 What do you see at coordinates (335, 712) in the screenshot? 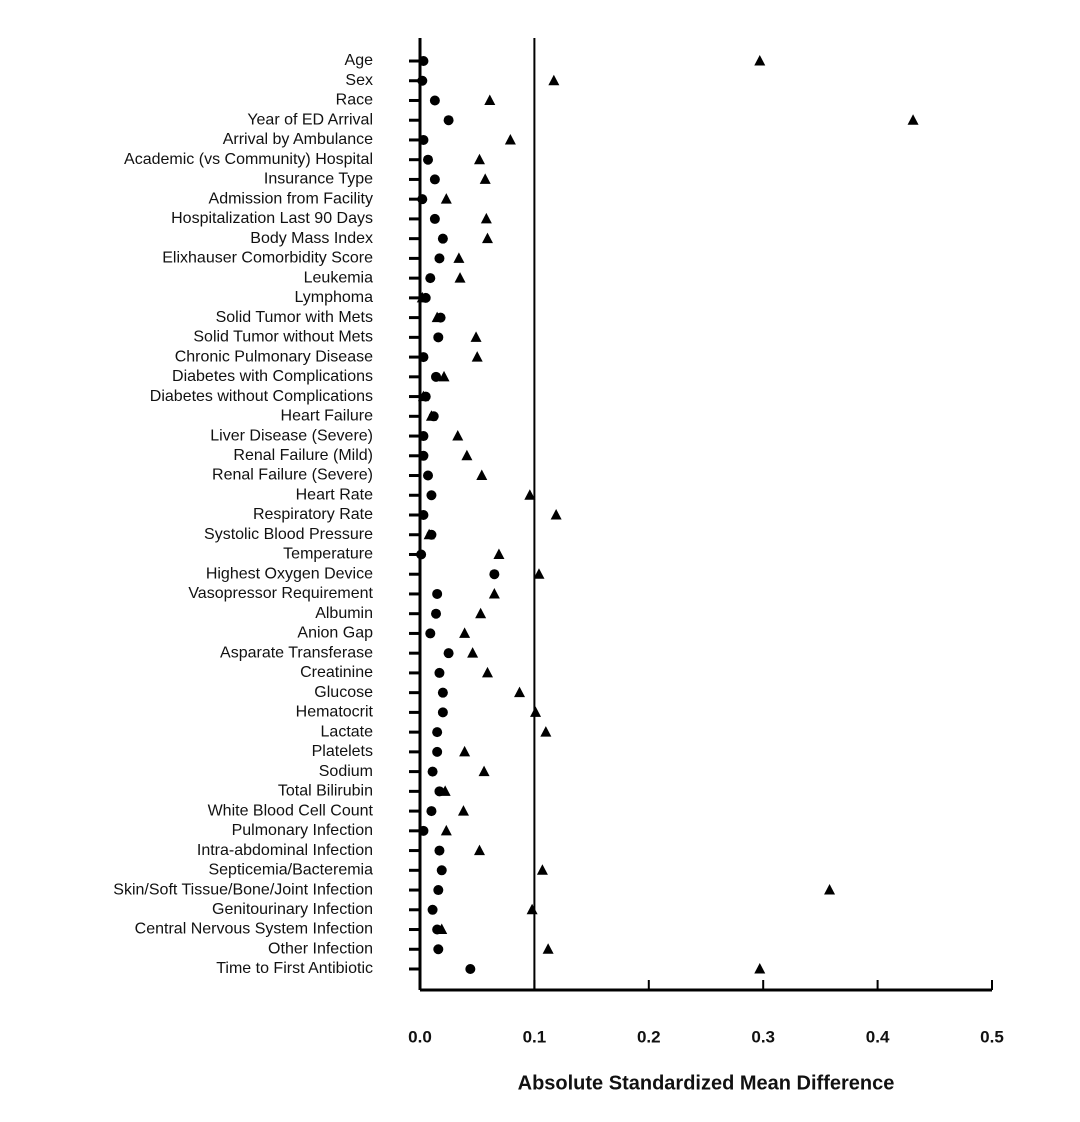
I see `y-tick-label: Hematocrit` at bounding box center [335, 712].